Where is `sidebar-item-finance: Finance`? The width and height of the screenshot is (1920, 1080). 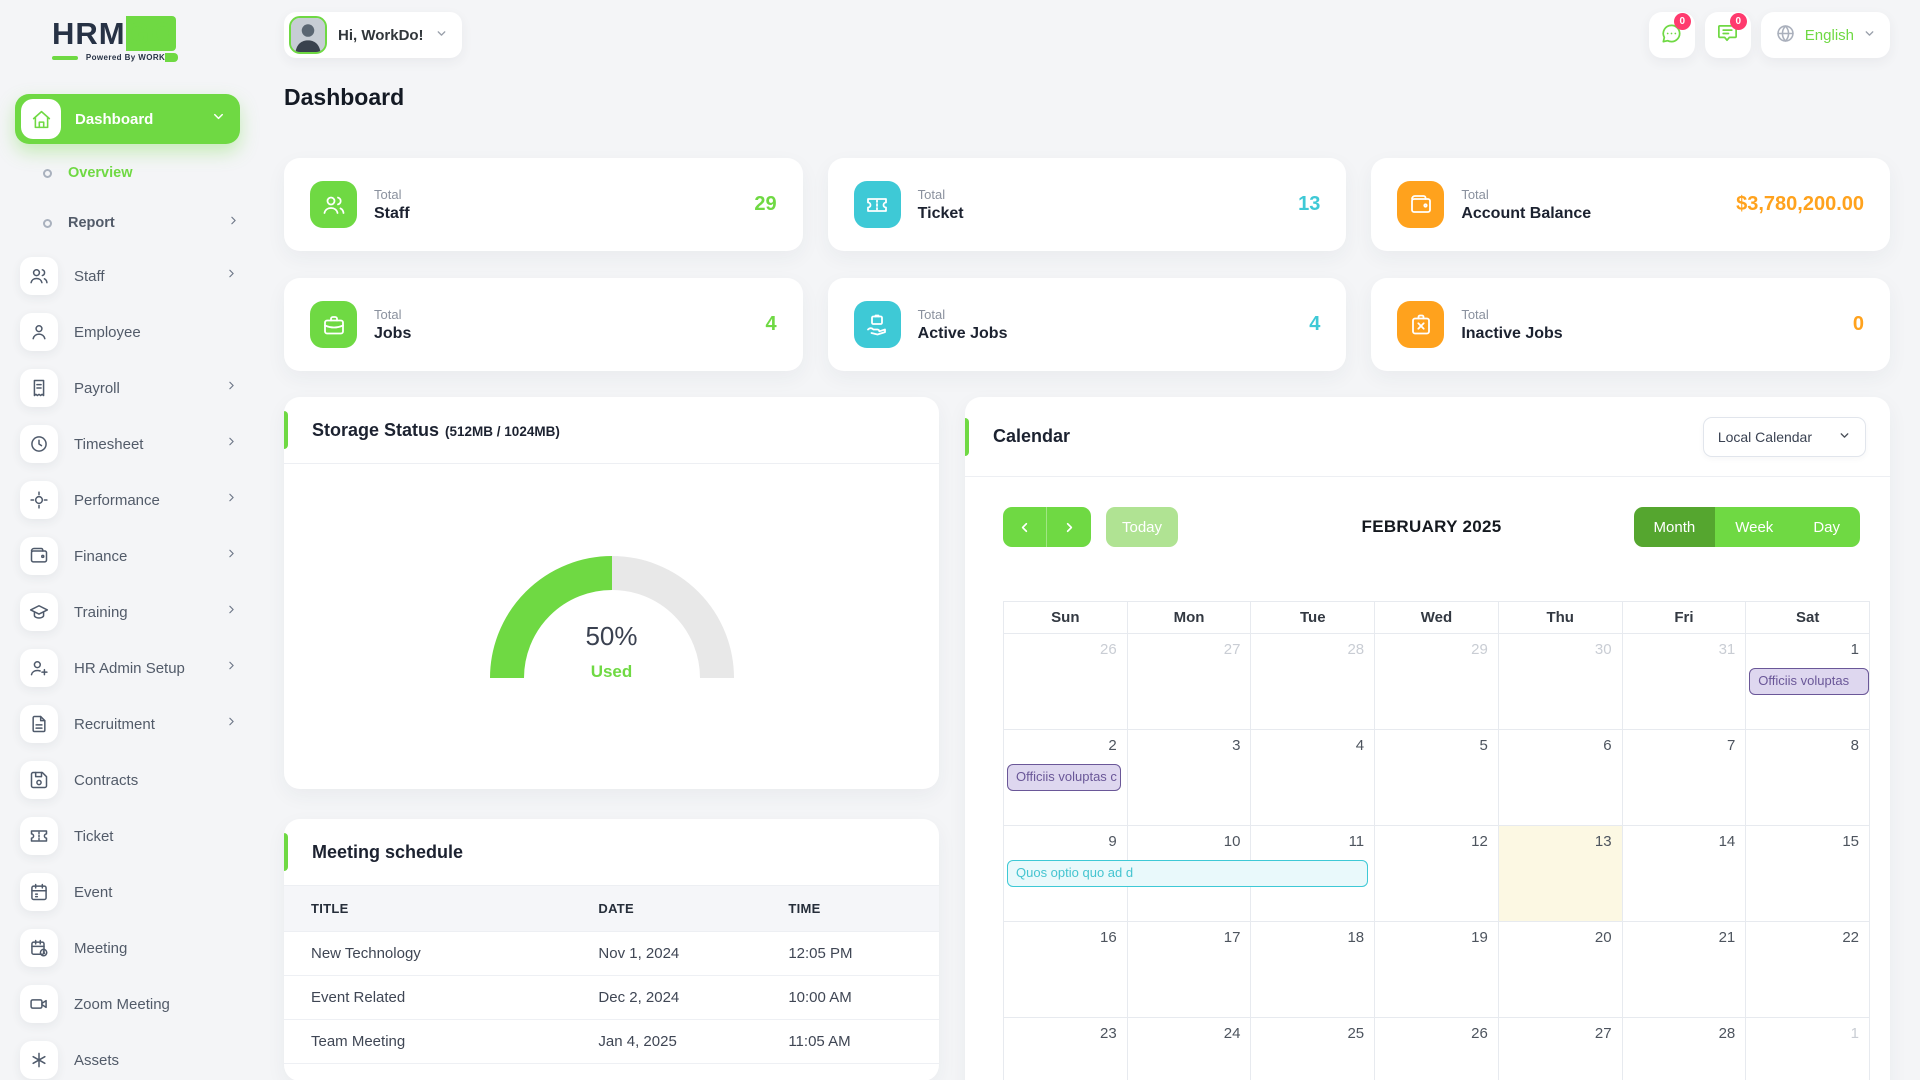 sidebar-item-finance: Finance is located at coordinates (127, 556).